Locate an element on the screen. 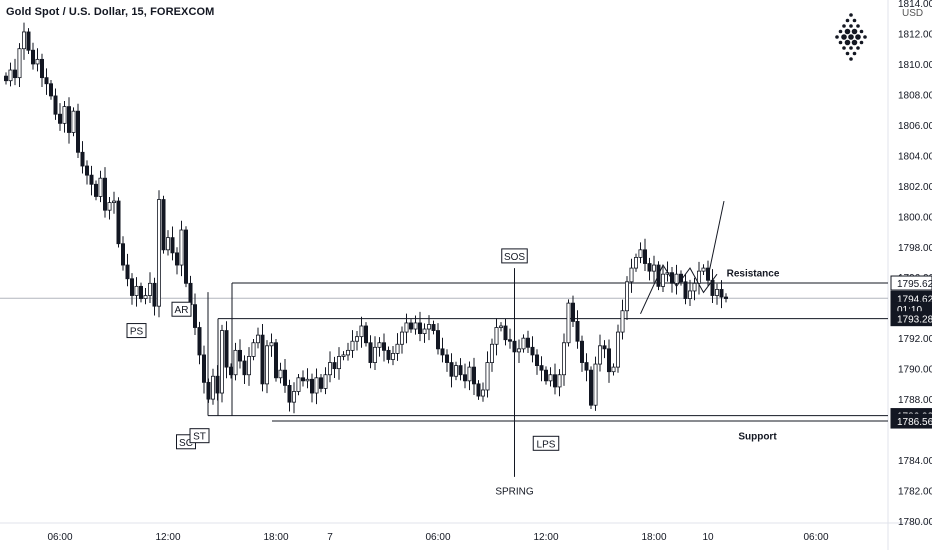 This screenshot has height=555, width=932. tradingview-logo-icon is located at coordinates (851, 37).